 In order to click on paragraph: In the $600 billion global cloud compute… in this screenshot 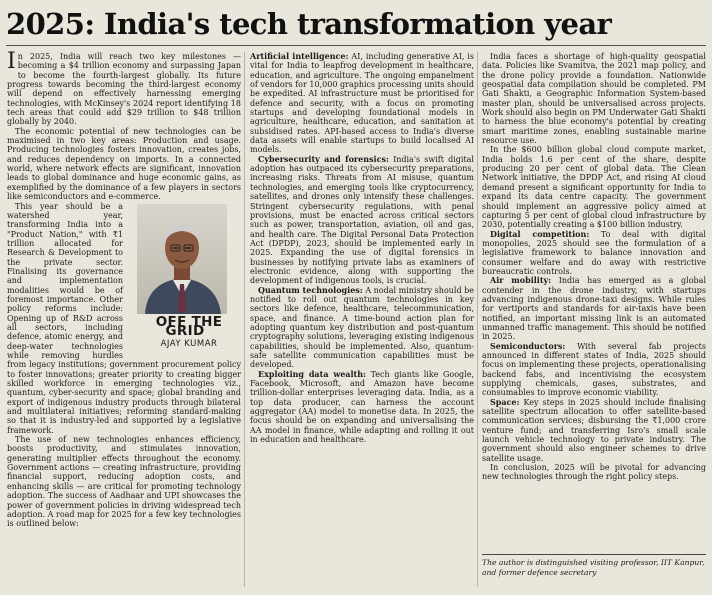, I will do `click(594, 187)`.